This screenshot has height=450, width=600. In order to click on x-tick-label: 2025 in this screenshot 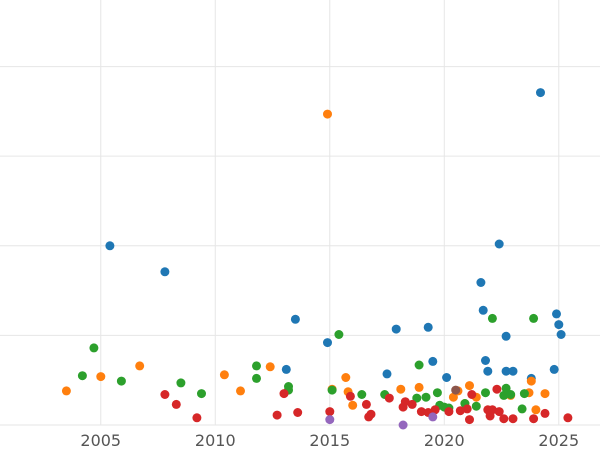, I will do `click(558, 440)`.